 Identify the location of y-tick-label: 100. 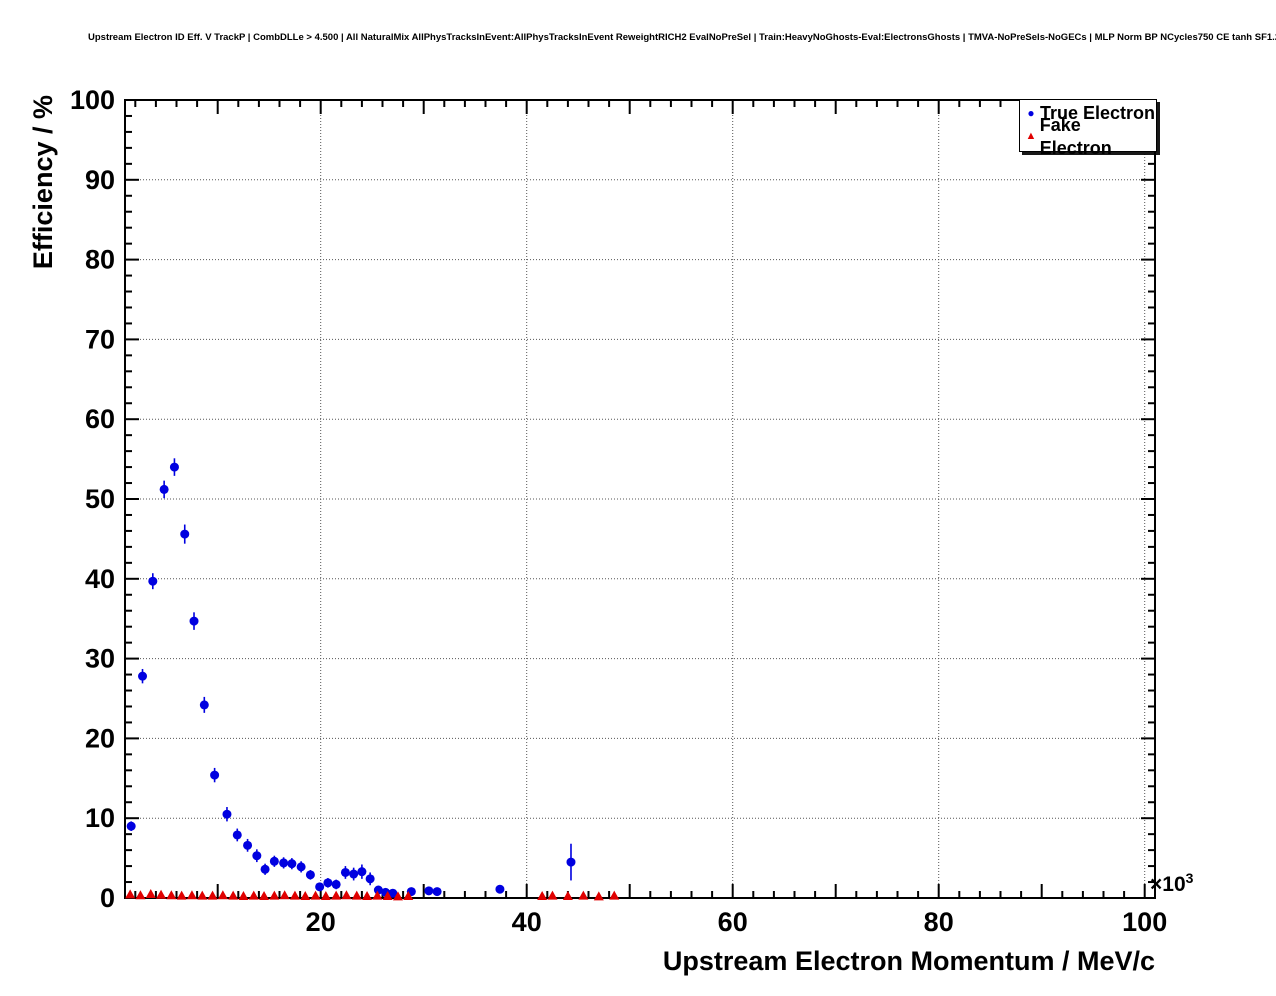
(92, 100).